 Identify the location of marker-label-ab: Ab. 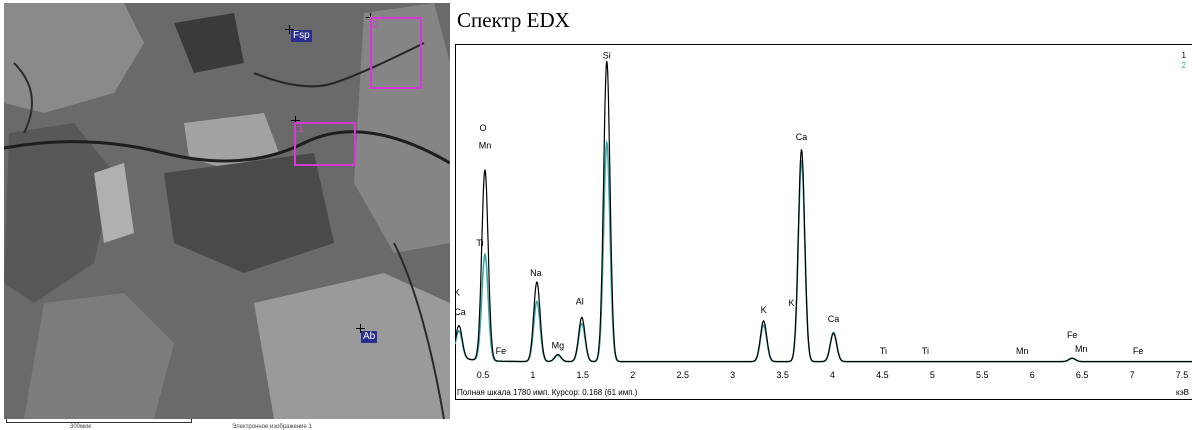
(369, 337).